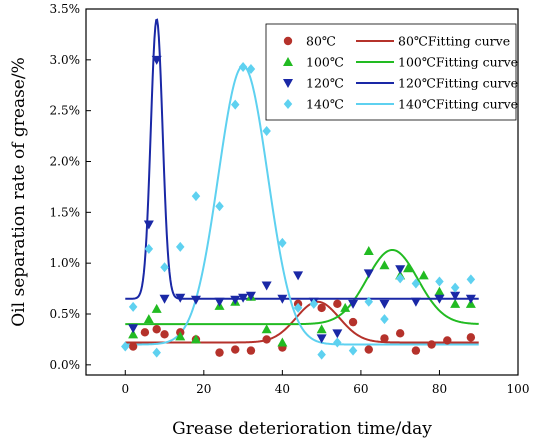 The width and height of the screenshot is (550, 448). I want to click on y-tick-label: 2.0%, so click(65, 162).